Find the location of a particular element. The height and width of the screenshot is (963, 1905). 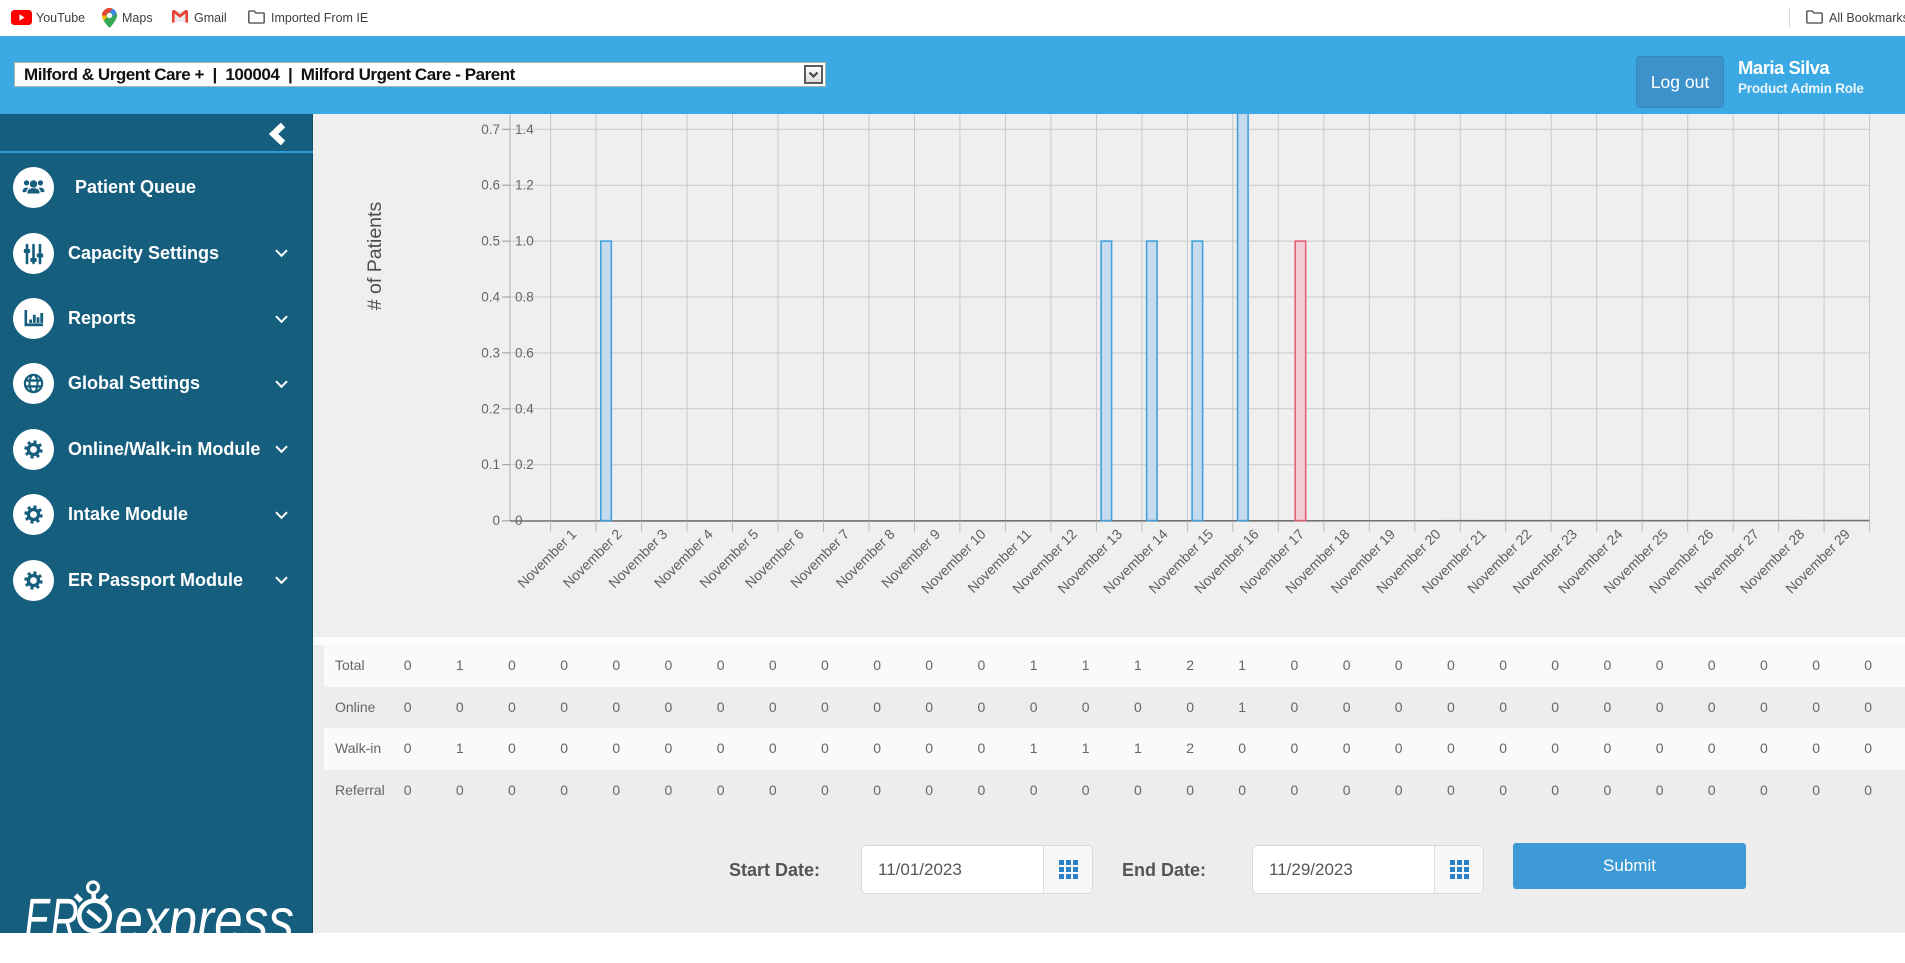

svg-text: 1.2 is located at coordinates (524, 185).